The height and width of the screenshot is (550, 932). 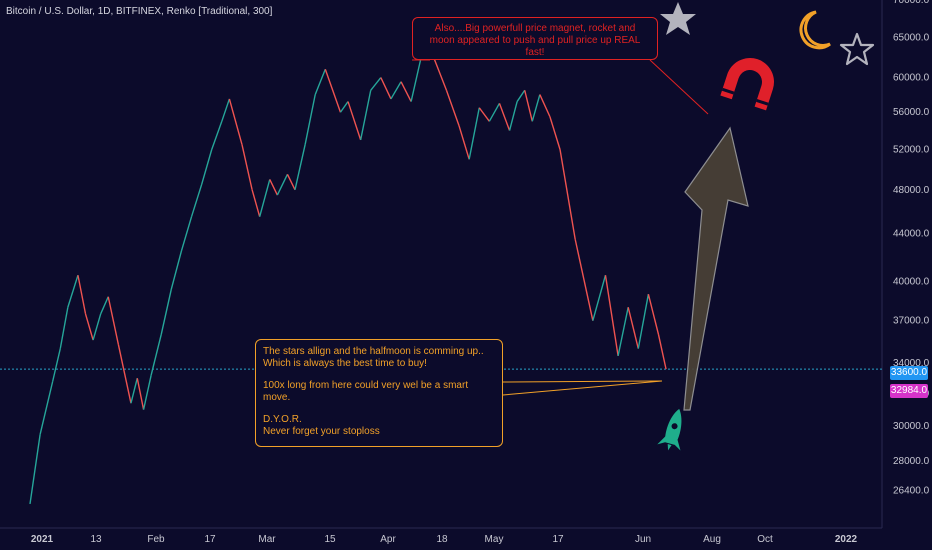 What do you see at coordinates (388, 539) in the screenshot?
I see `x-tick-label: Apr` at bounding box center [388, 539].